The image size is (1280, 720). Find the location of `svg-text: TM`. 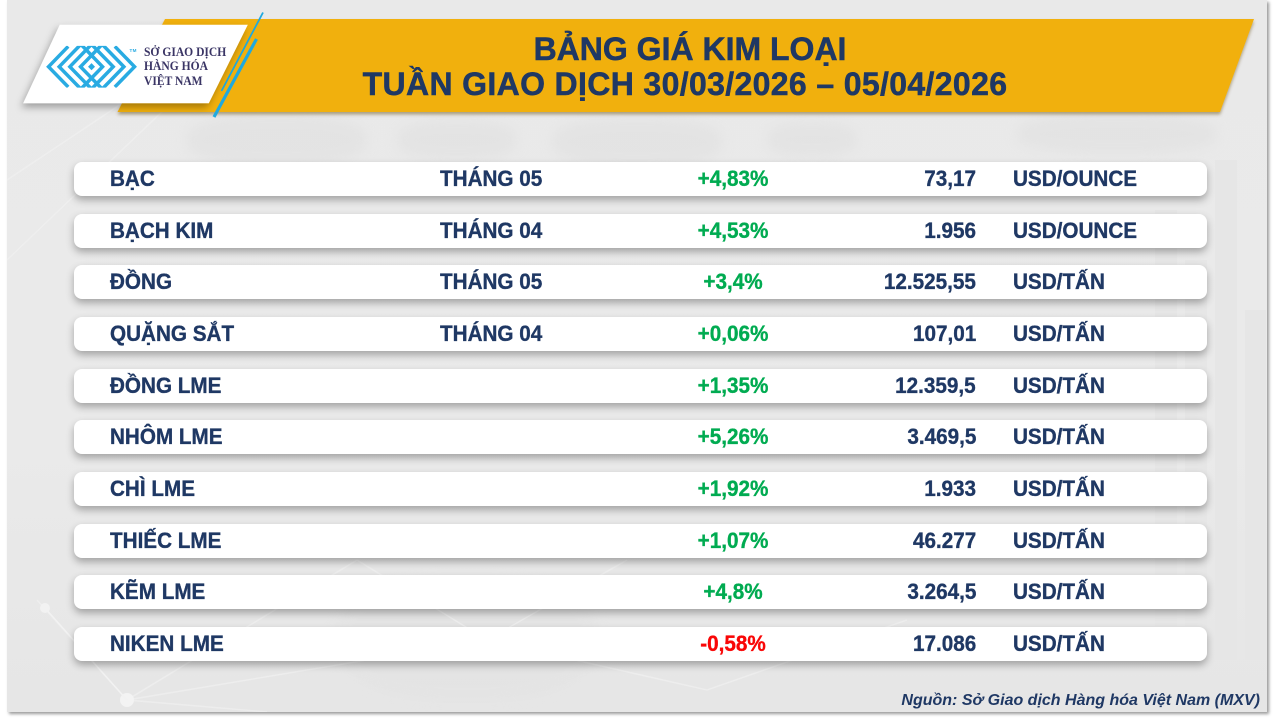

svg-text: TM is located at coordinates (133, 50).